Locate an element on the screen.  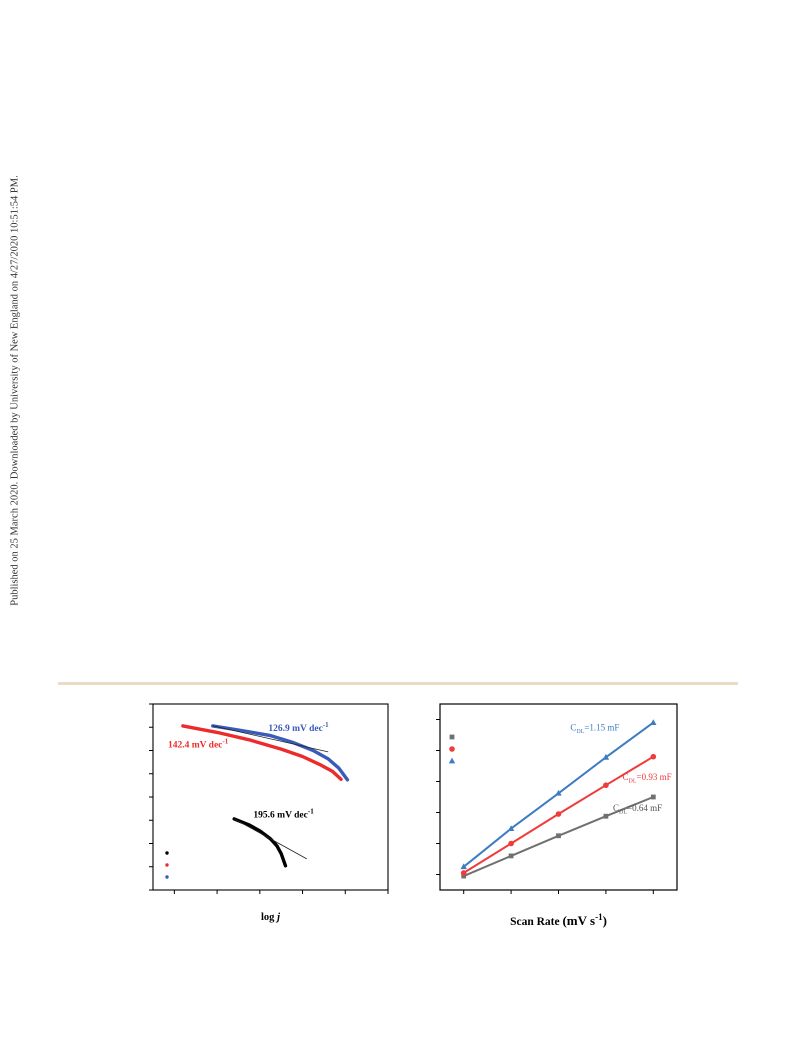
x-axis-label-b-close: ) is located at coordinates (605, 920).